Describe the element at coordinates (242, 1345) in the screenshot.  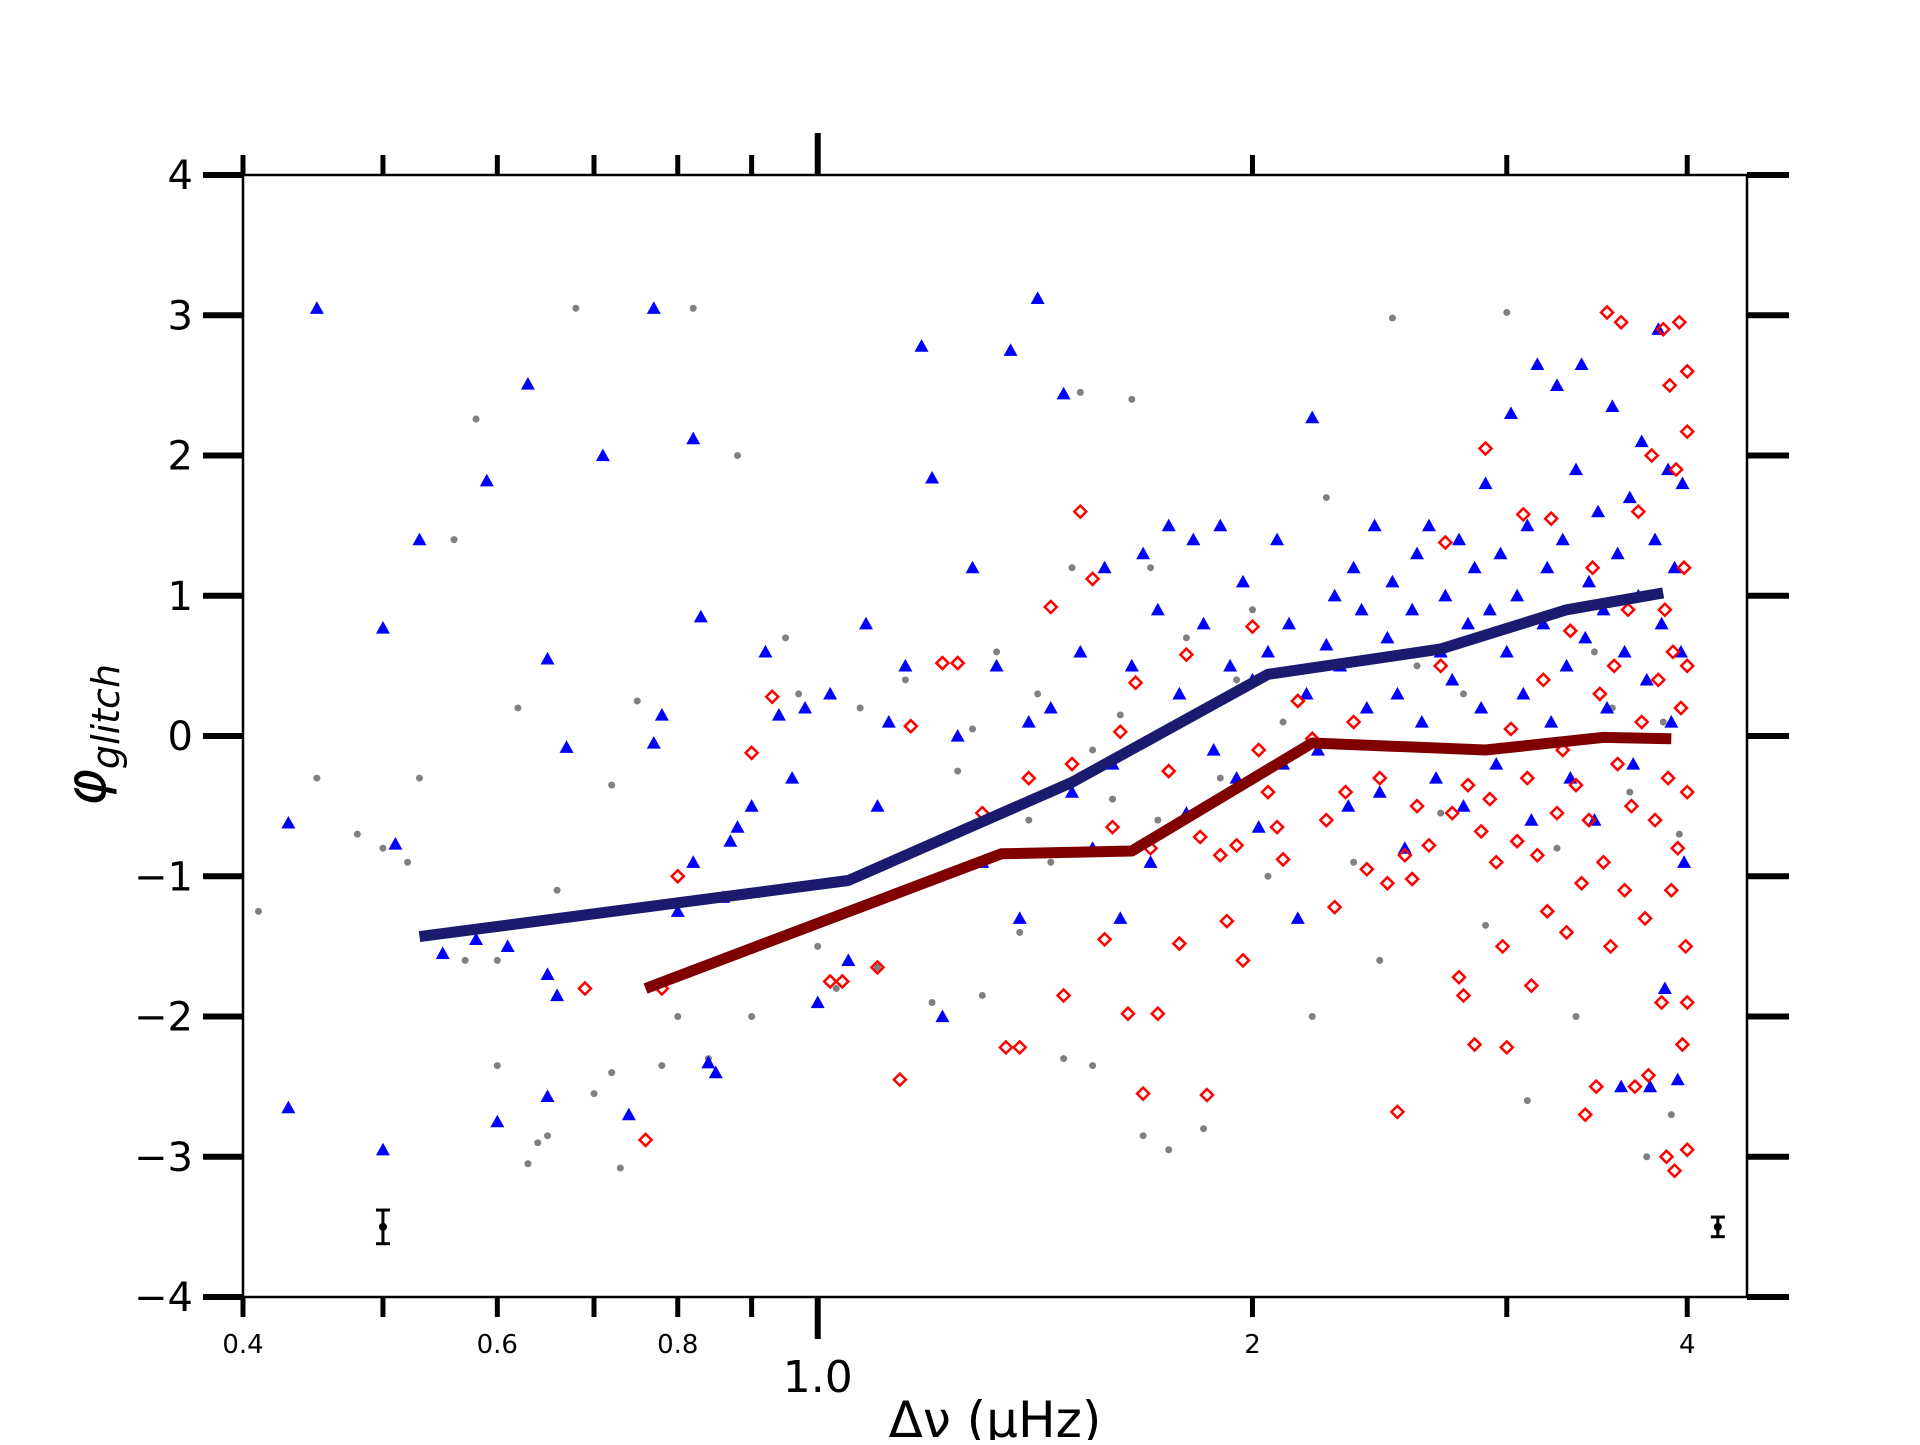
I see `xtick-label: 0.4` at that location.